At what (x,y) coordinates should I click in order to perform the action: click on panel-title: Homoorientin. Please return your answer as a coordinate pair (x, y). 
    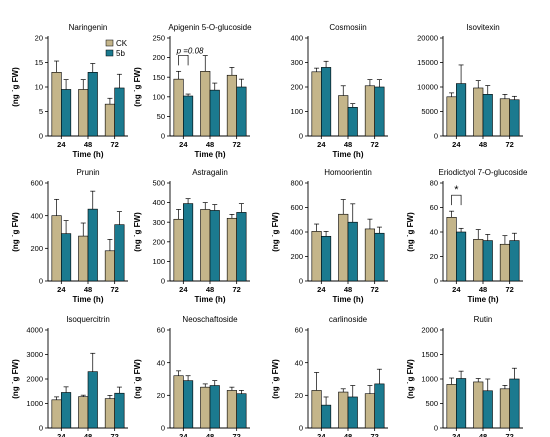
    Looking at the image, I should click on (348, 172).